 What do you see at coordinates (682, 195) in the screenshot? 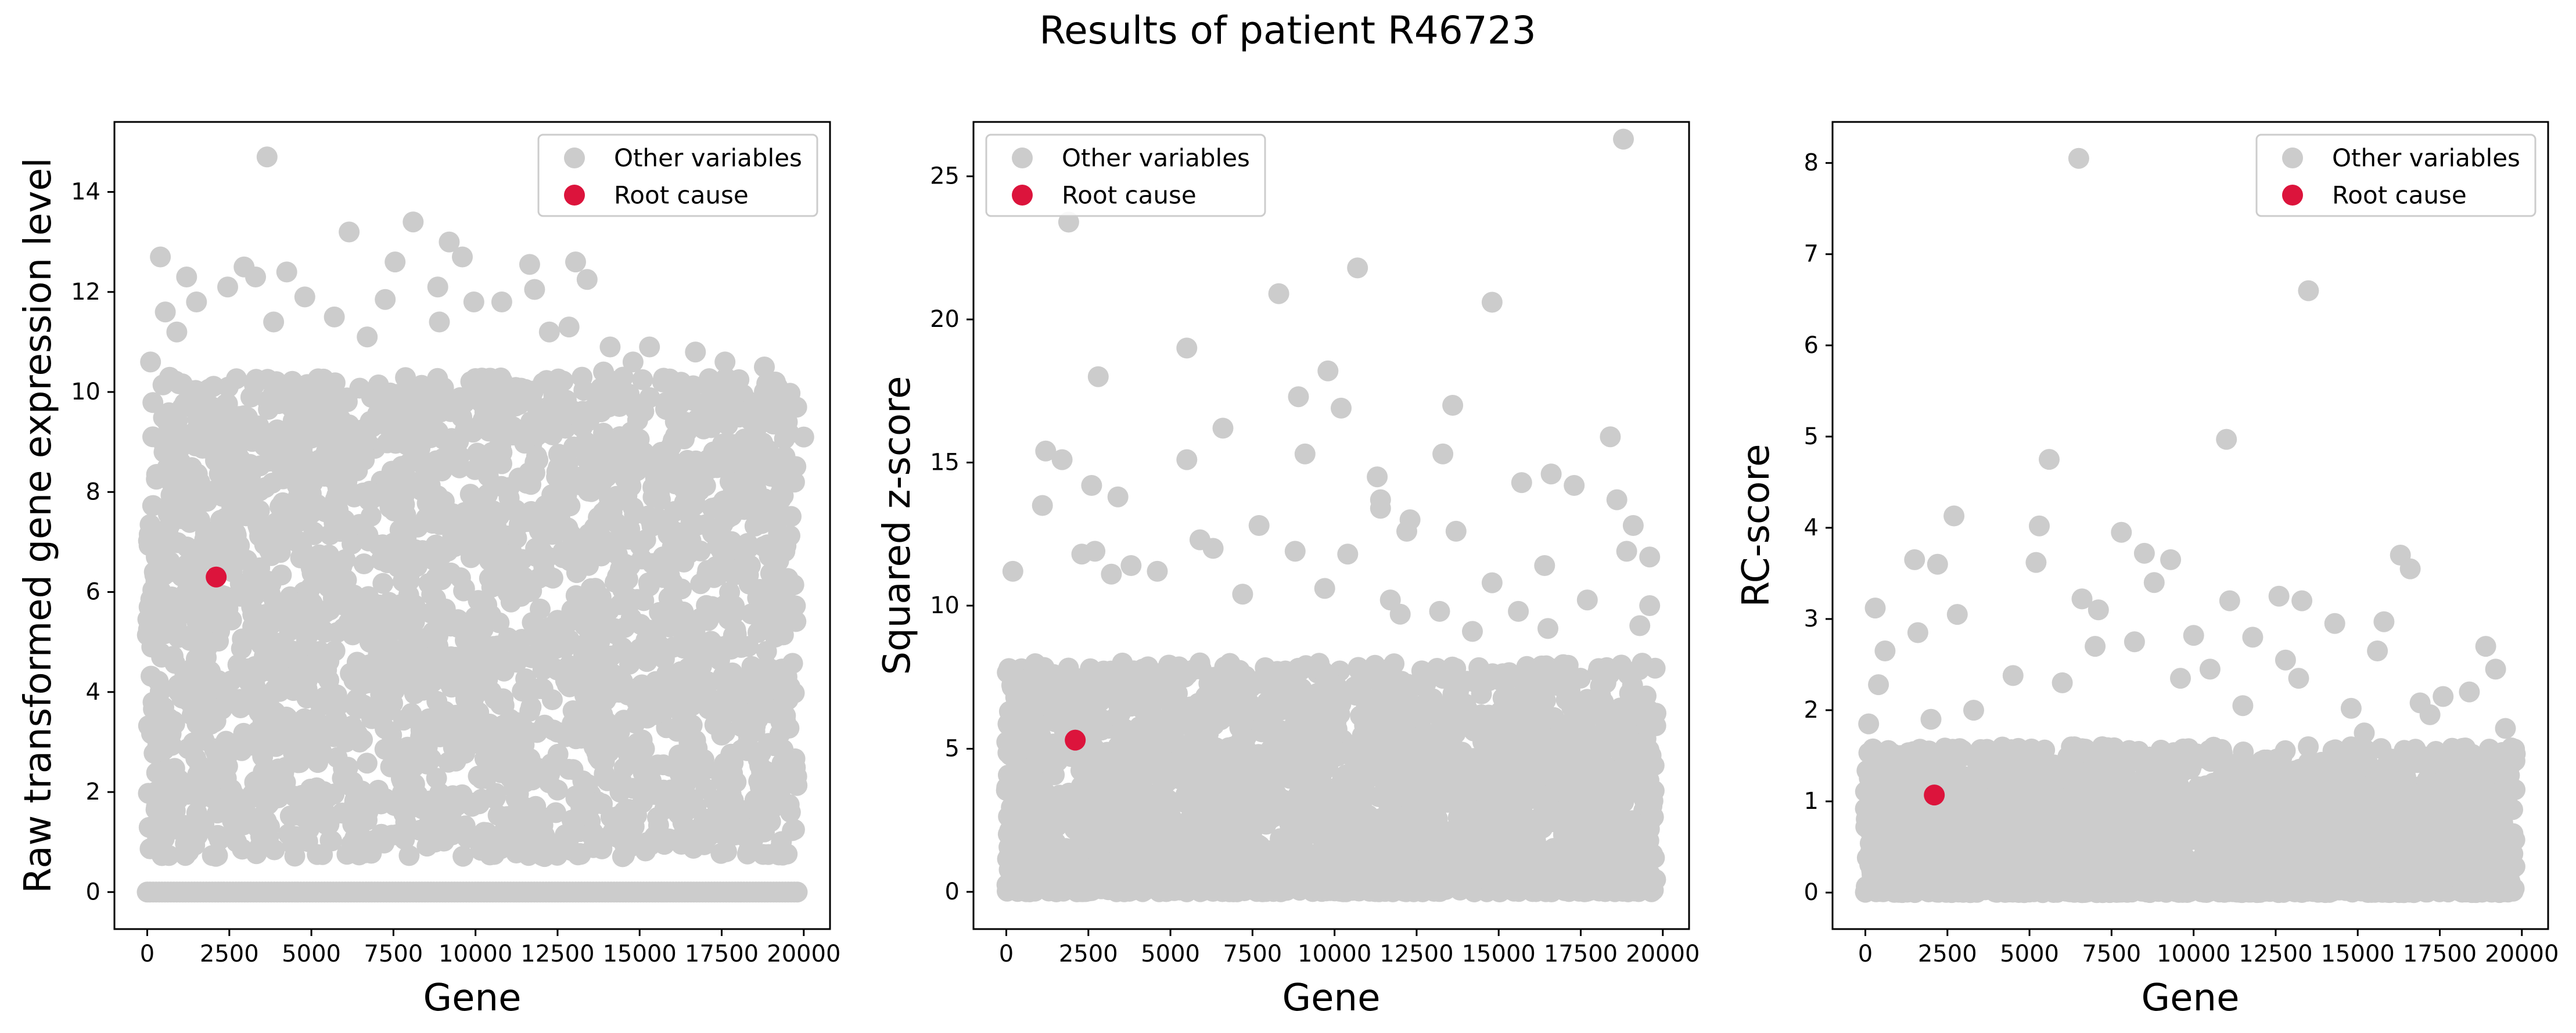
I see `legend-root-cause-label: Root cause` at bounding box center [682, 195].